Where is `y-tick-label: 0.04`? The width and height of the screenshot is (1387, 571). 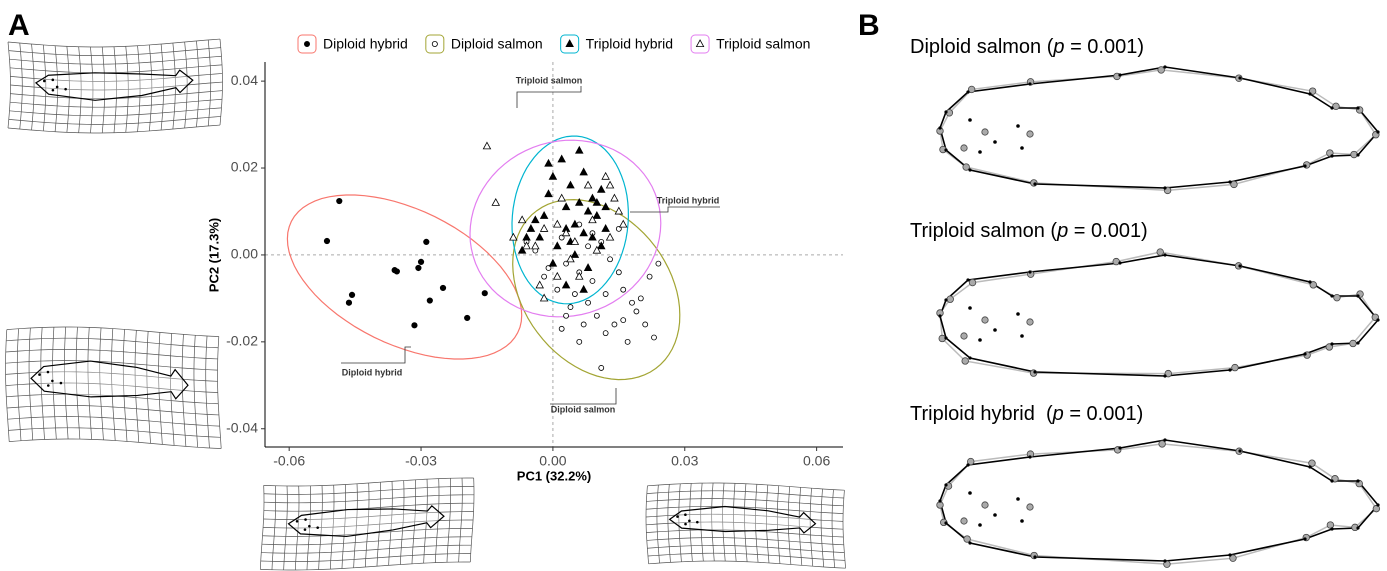
y-tick-label: 0.04 is located at coordinates (244, 80).